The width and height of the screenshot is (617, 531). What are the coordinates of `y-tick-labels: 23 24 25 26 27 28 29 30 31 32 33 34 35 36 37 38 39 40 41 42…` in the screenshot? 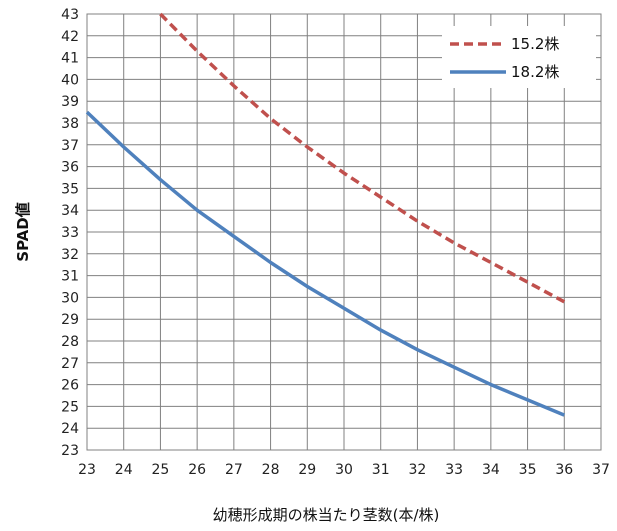 It's located at (70, 233).